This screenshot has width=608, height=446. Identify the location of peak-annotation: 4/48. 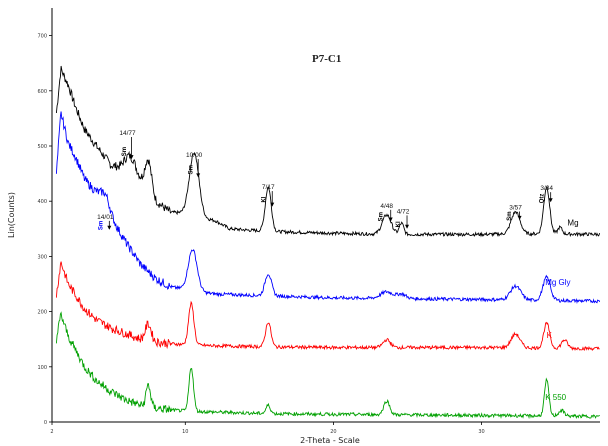
(386, 206).